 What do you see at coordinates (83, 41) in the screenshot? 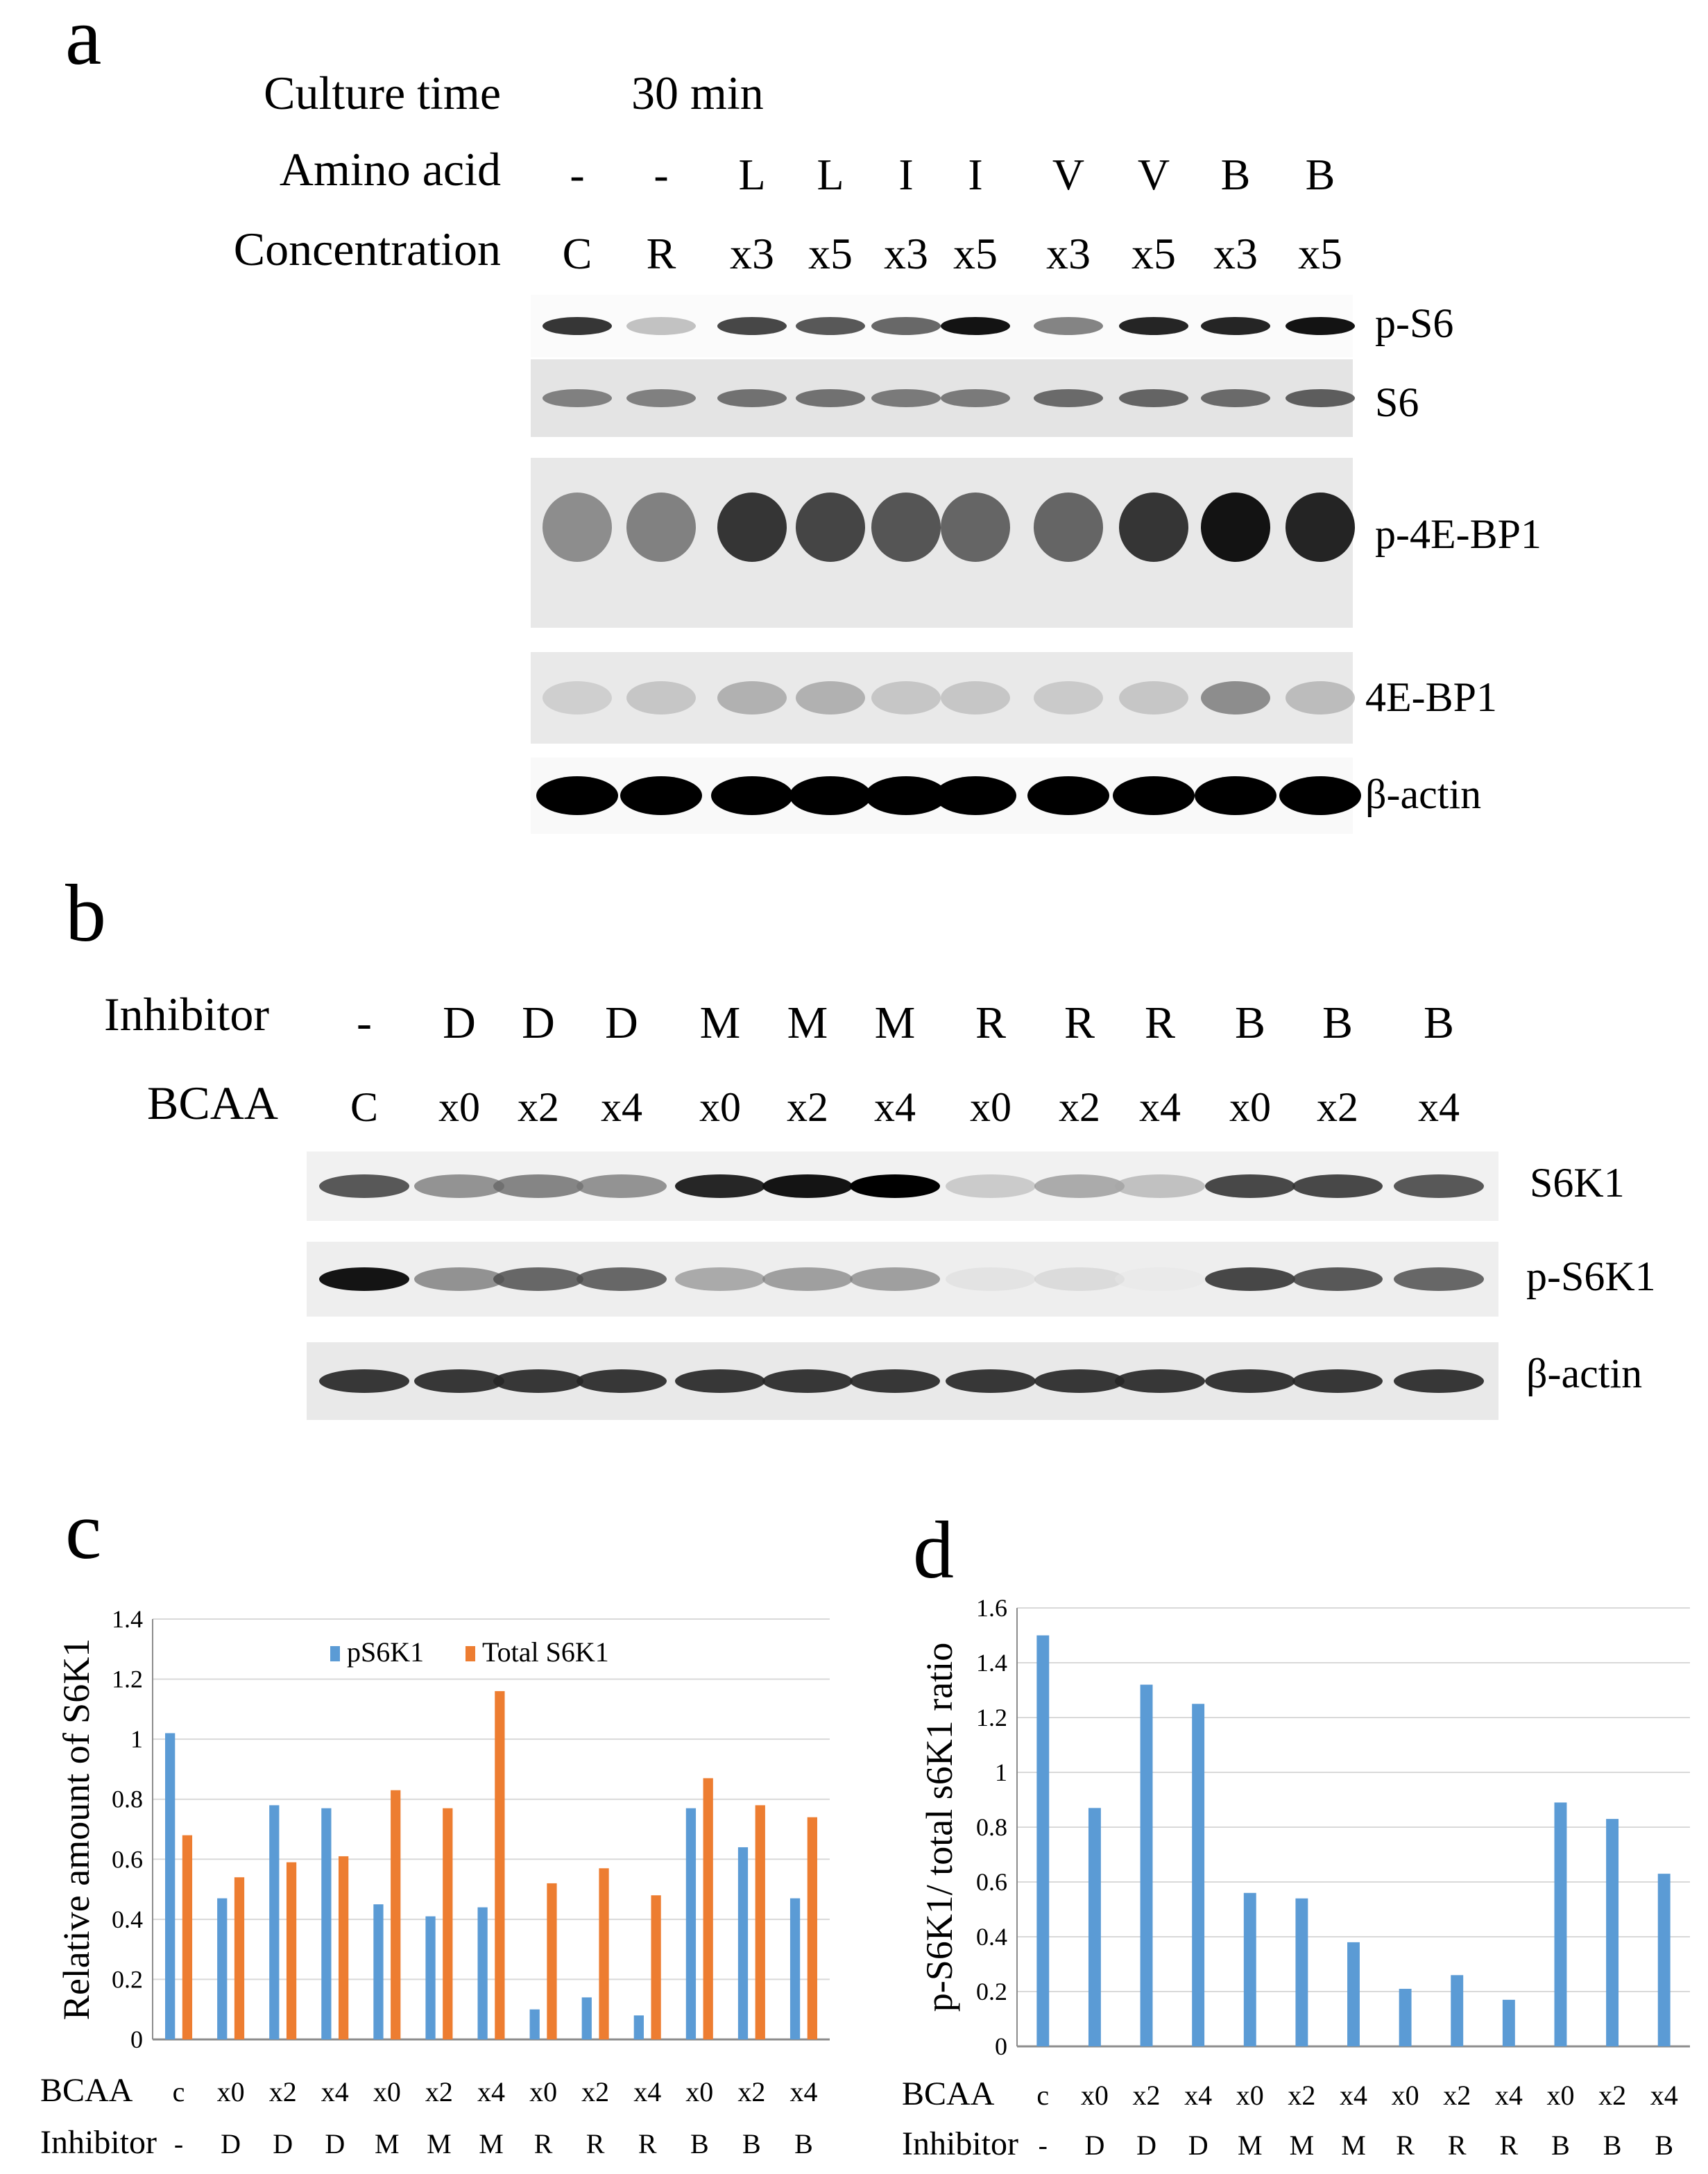
I see `panel-a-letter: a` at bounding box center [83, 41].